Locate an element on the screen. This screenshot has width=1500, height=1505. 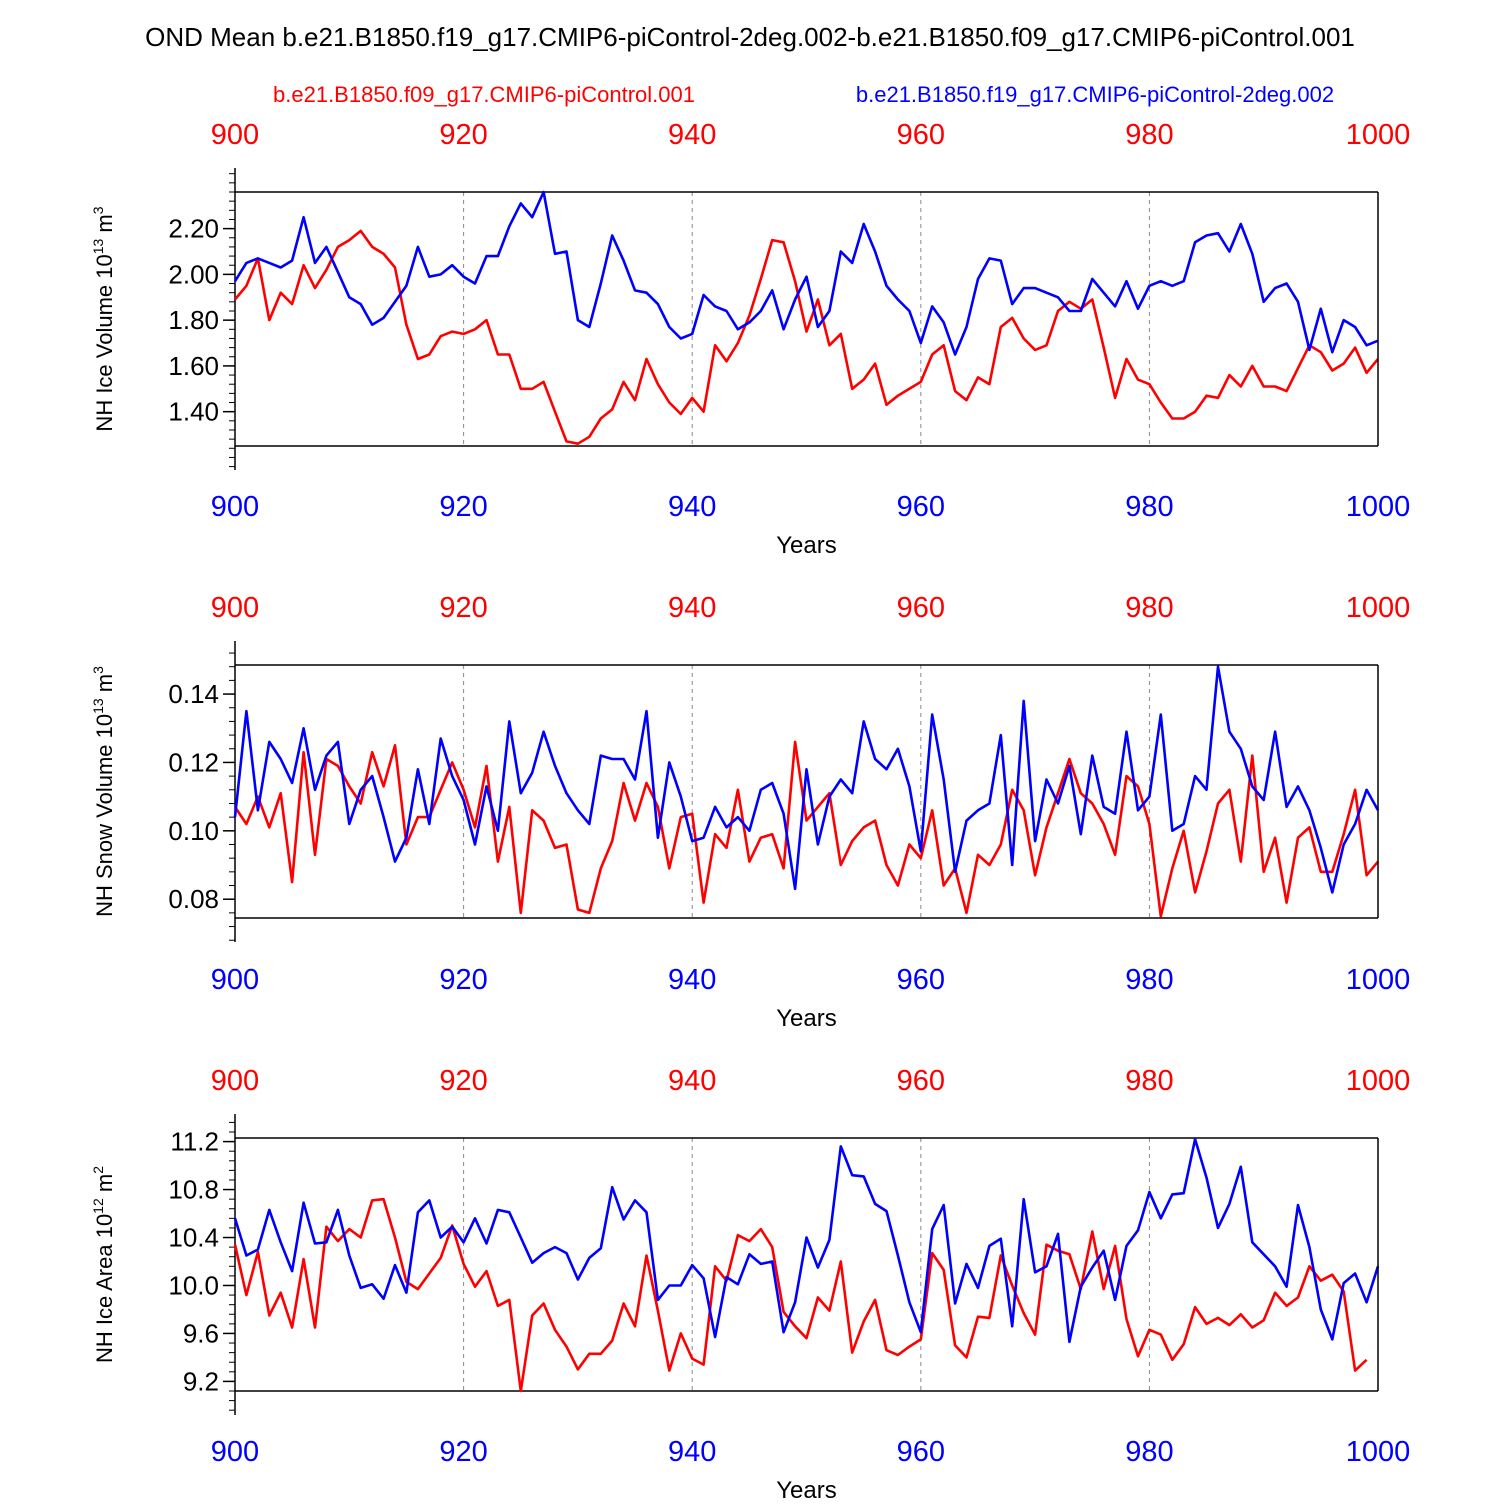
y-tick-label: 2.00 is located at coordinates (193, 274).